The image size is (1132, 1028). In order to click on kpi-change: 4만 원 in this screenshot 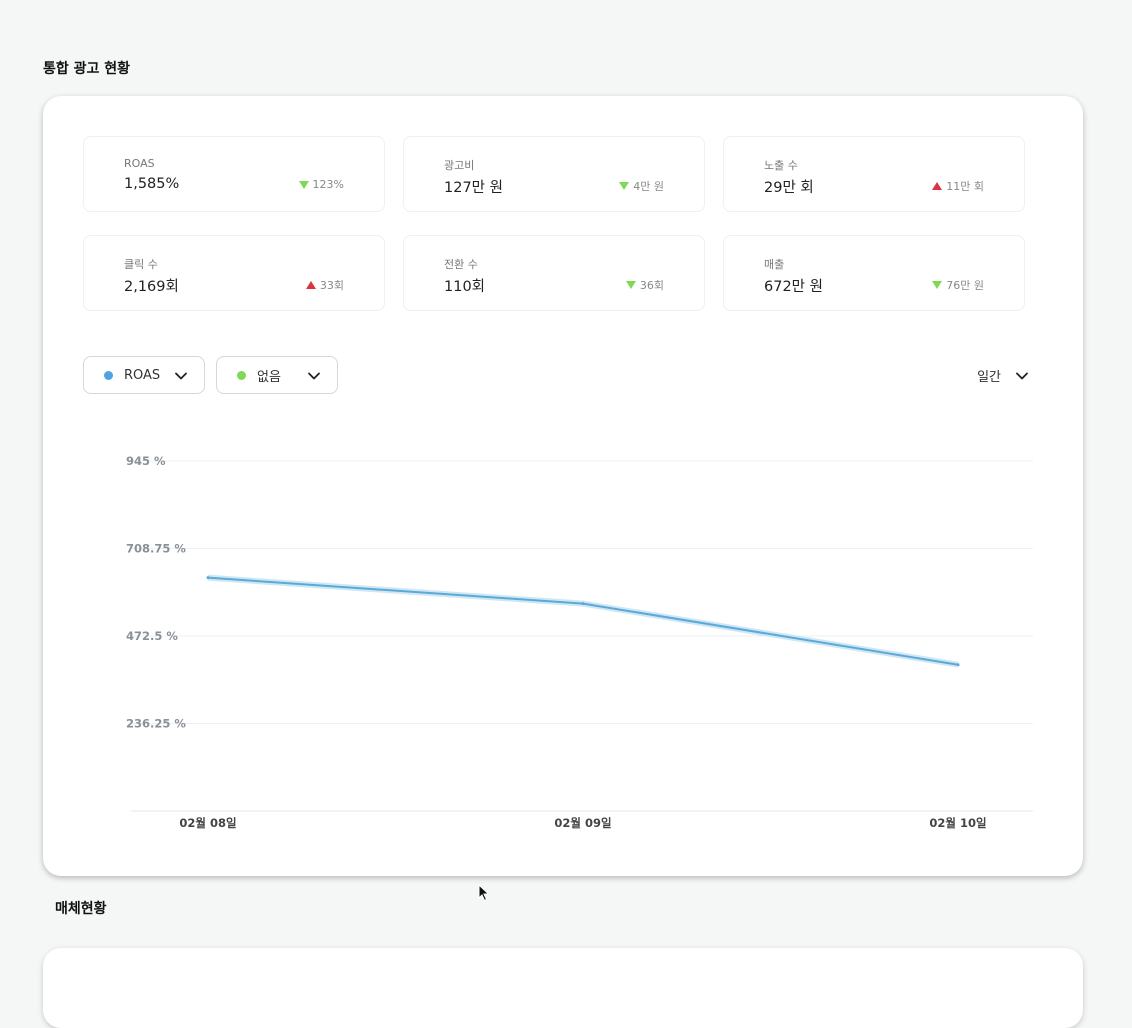, I will do `click(641, 186)`.